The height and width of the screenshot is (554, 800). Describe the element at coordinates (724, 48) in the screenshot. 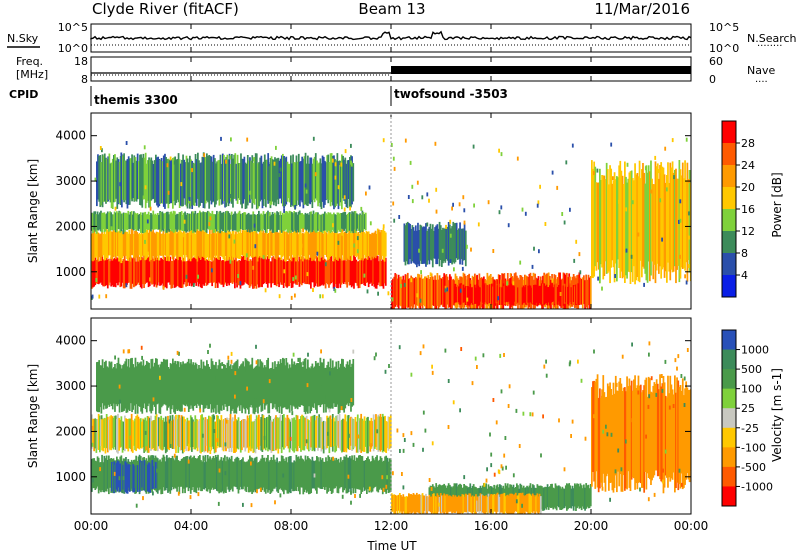

I see `nsearch-tick-low: 10^0` at that location.